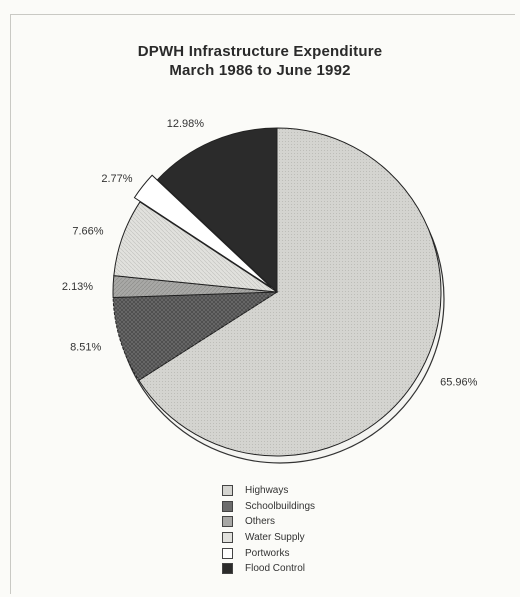 This screenshot has width=520, height=597. I want to click on legend-item-flood-control: Flood Control, so click(268, 569).